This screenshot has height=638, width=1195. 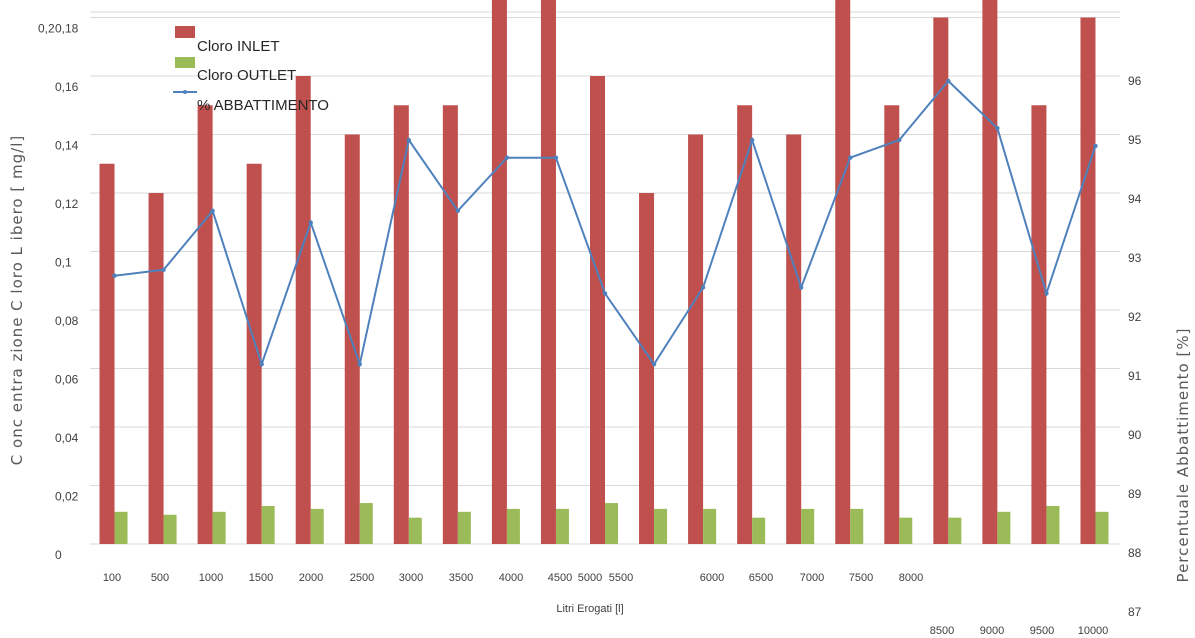 I want to click on legend-label-abbattimento: % ABBATTIMENTO, so click(x=263, y=105).